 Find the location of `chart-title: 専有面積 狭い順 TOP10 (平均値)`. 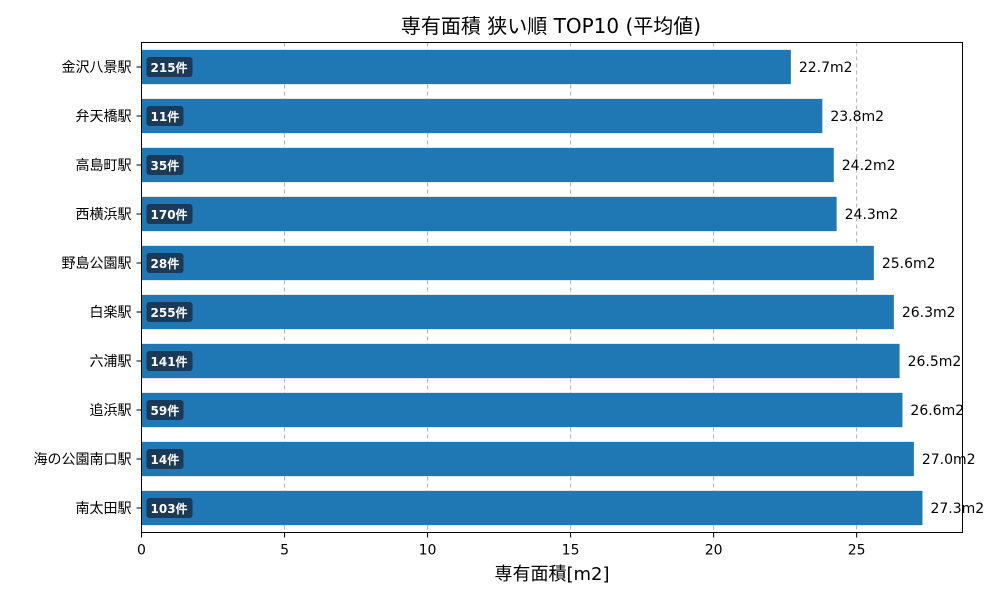

chart-title: 専有面積 狭い順 TOP10 (平均値) is located at coordinates (551, 26).